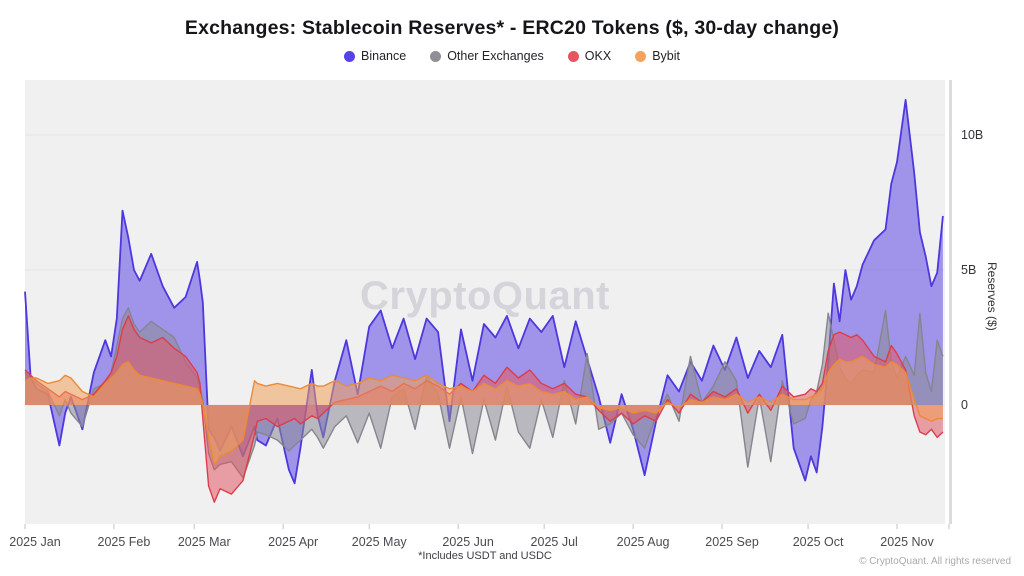 The height and width of the screenshot is (576, 1024). I want to click on y-axis-title: Reserves ($), so click(992, 296).